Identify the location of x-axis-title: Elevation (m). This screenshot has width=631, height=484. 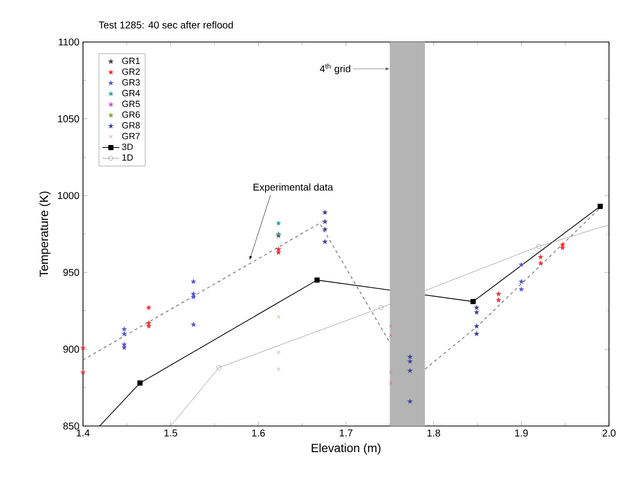
(346, 449).